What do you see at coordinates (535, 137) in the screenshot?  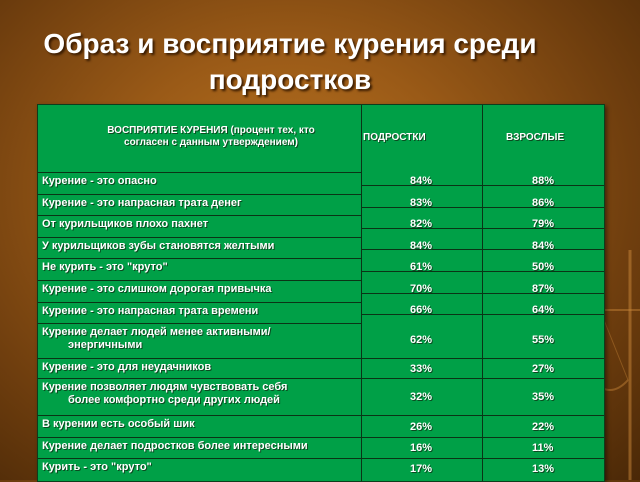 I see `header-adults: ВЗРОСЛЫЕ` at bounding box center [535, 137].